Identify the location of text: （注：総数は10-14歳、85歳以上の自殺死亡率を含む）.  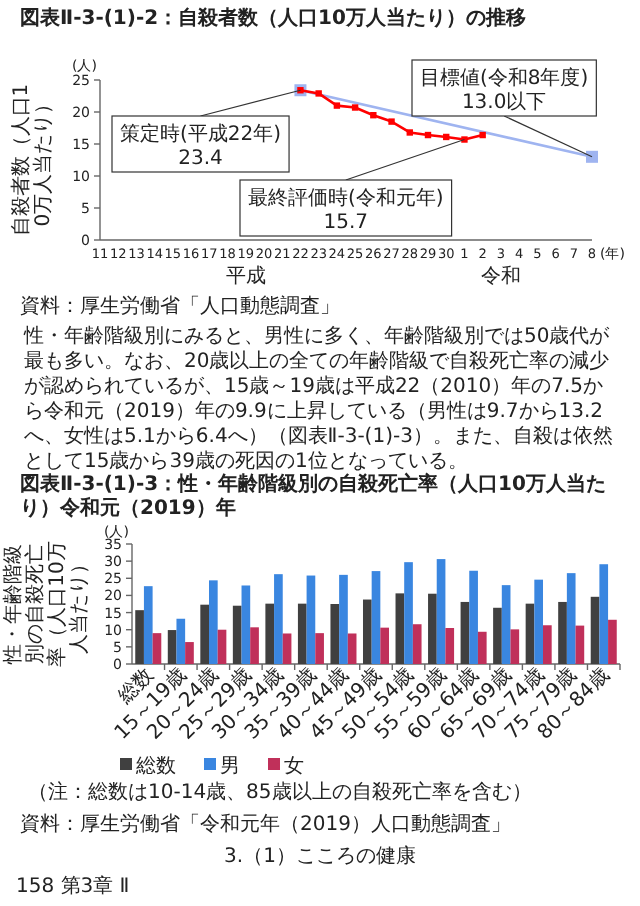
(280, 792).